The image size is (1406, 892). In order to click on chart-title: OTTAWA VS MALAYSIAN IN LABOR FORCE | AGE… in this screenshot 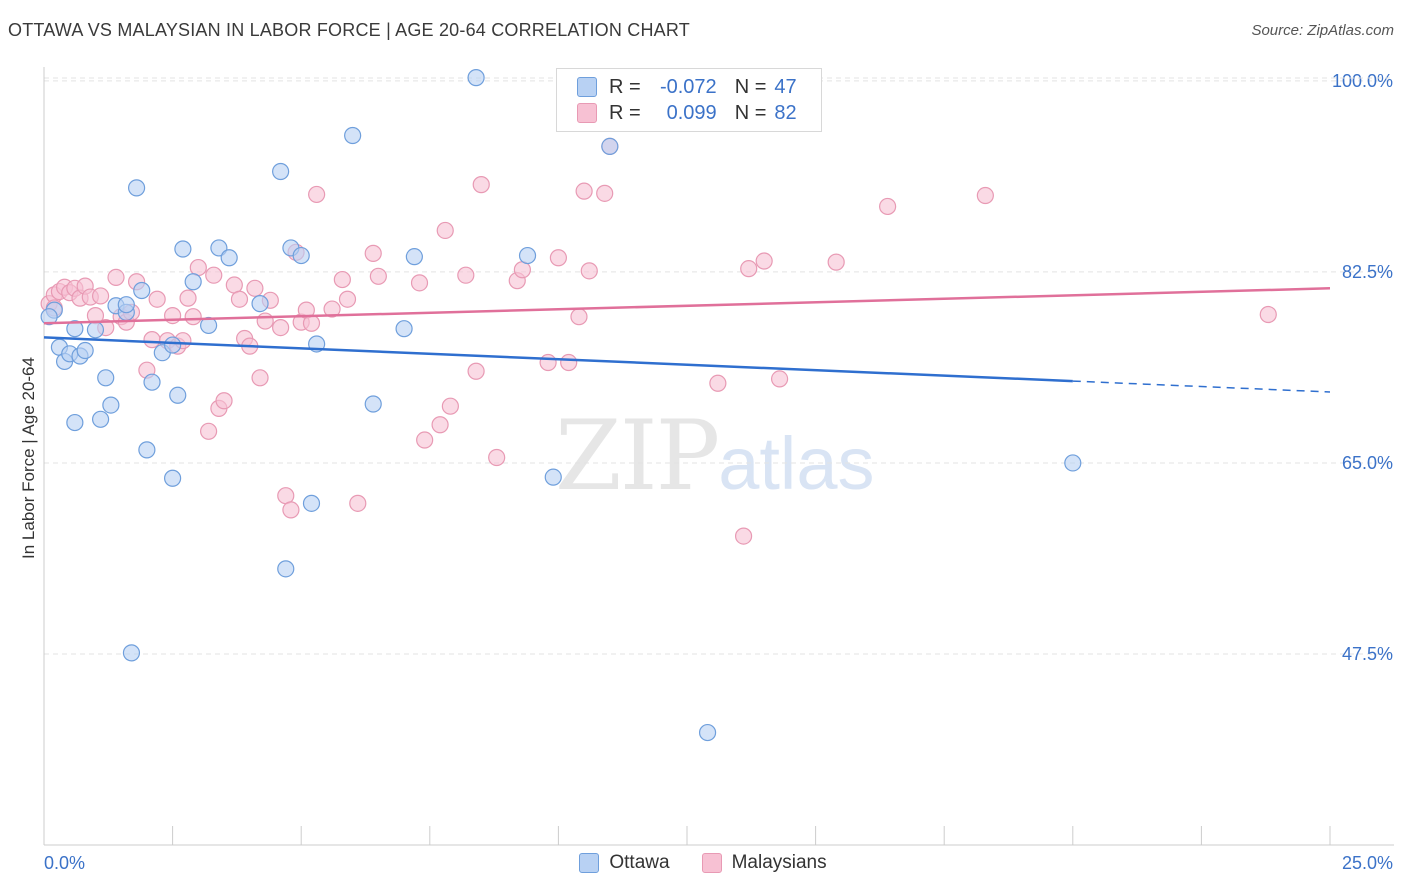, I will do `click(349, 30)`.